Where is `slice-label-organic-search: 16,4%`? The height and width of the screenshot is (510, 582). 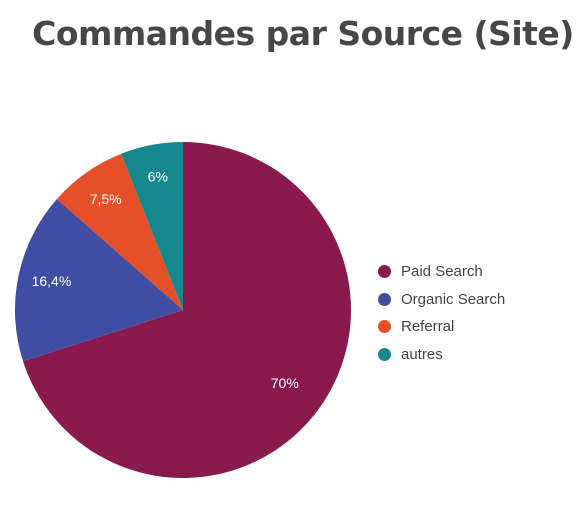 slice-label-organic-search: 16,4% is located at coordinates (52, 281).